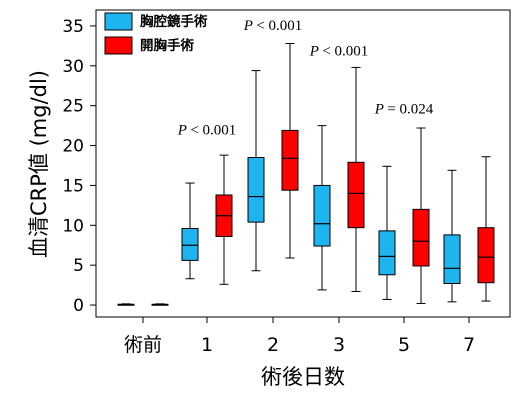  Describe the element at coordinates (339, 345) in the screenshot. I see `x-tick-label: 3` at that location.